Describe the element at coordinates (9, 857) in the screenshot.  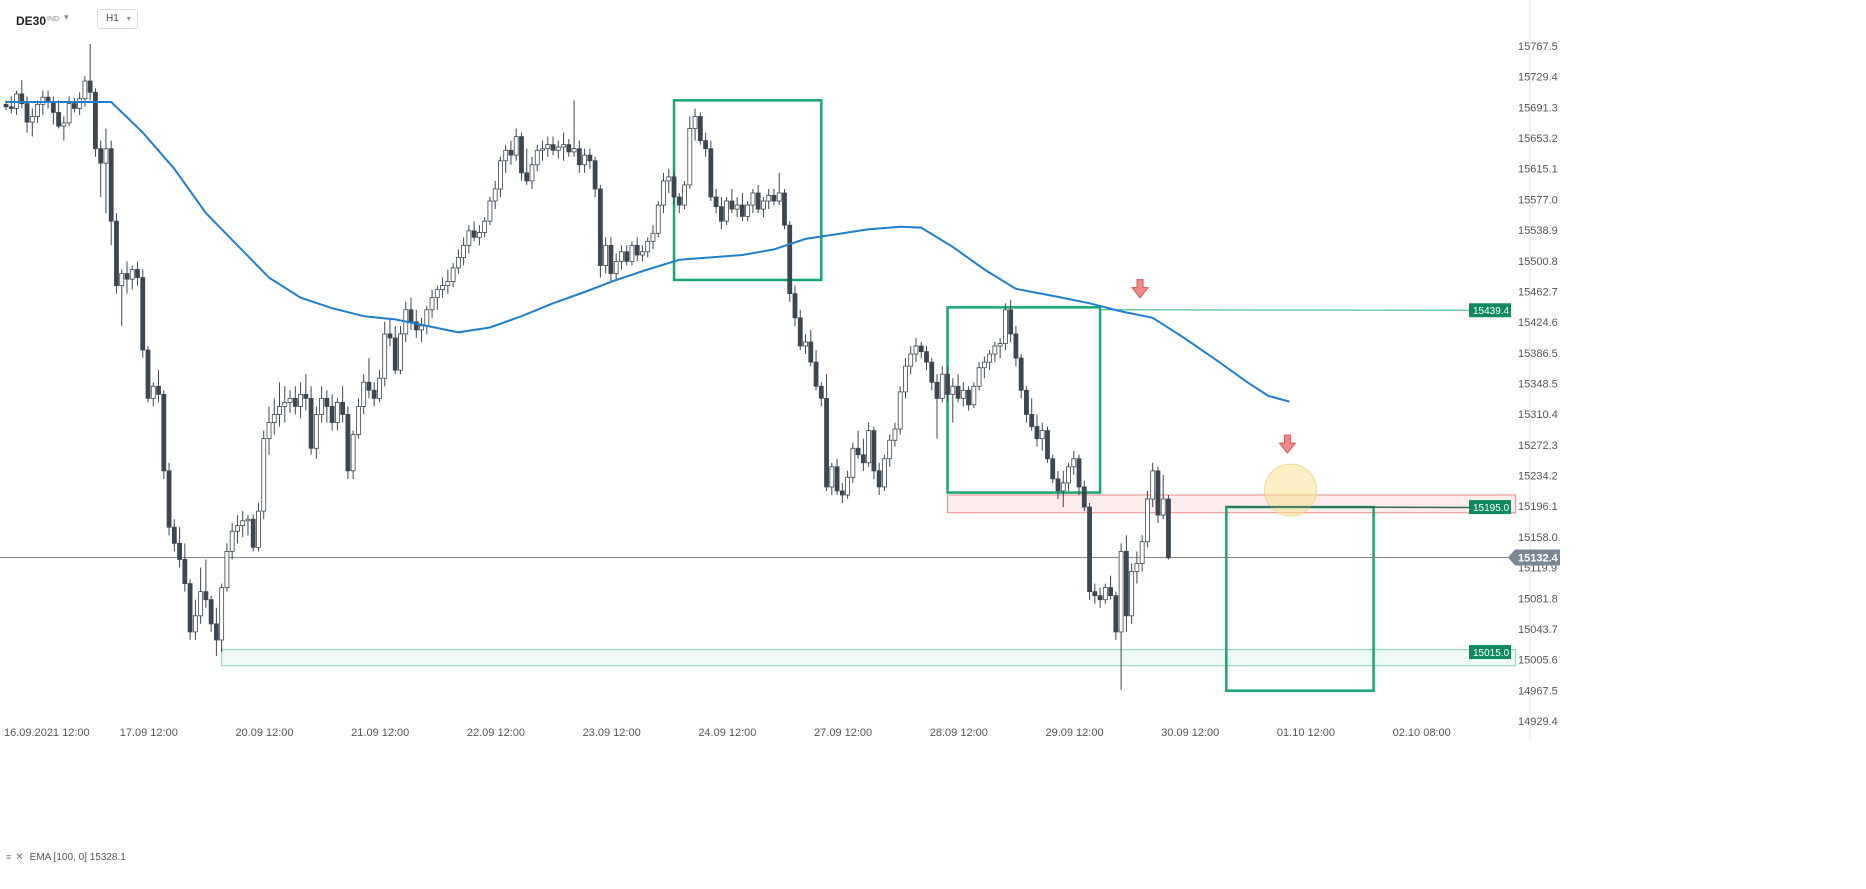
I see `bars-icon: ≡` at that location.